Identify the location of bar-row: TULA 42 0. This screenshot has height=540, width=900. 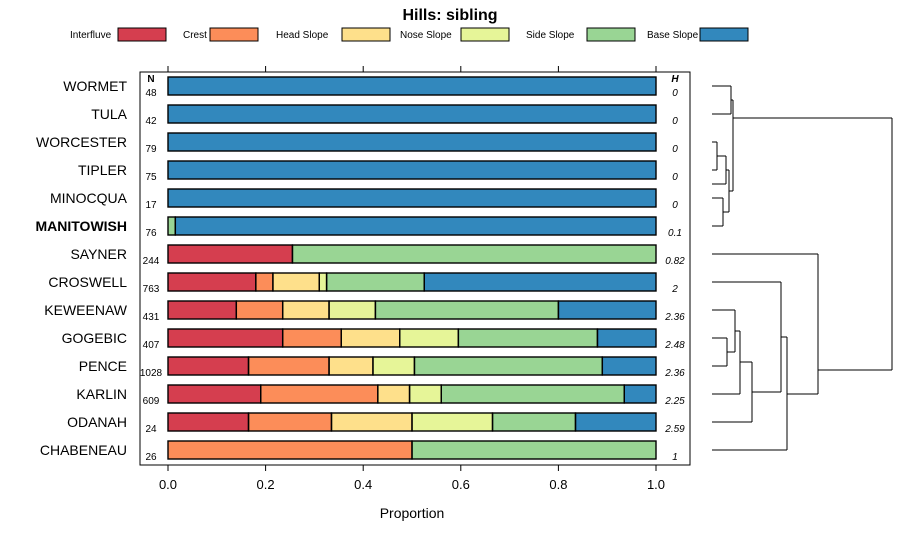
(384, 115).